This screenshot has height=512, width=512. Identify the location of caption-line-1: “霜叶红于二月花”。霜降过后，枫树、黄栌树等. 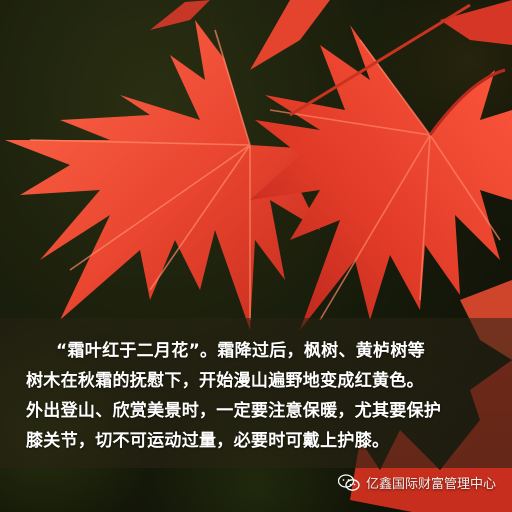
(240, 351).